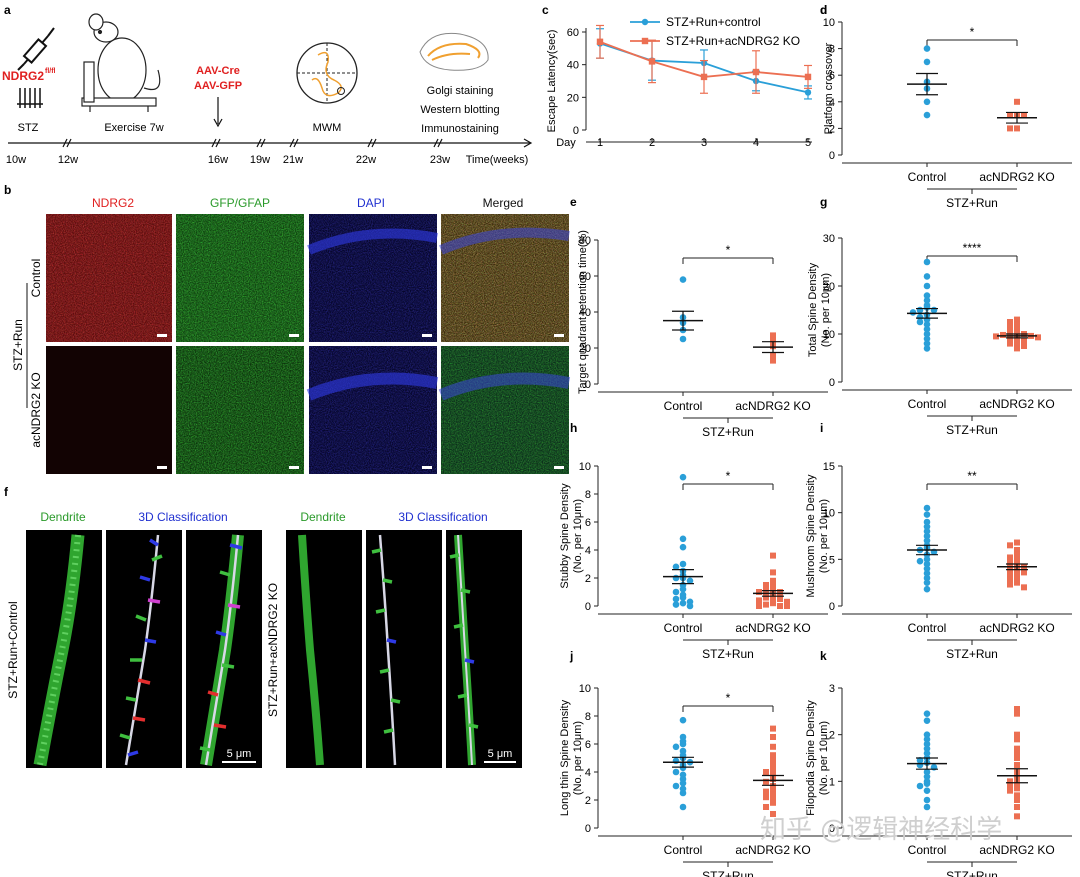 Image resolution: width=1080 pixels, height=877 pixels. I want to click on timeline-axis-label: Time(weeks), so click(497, 160).